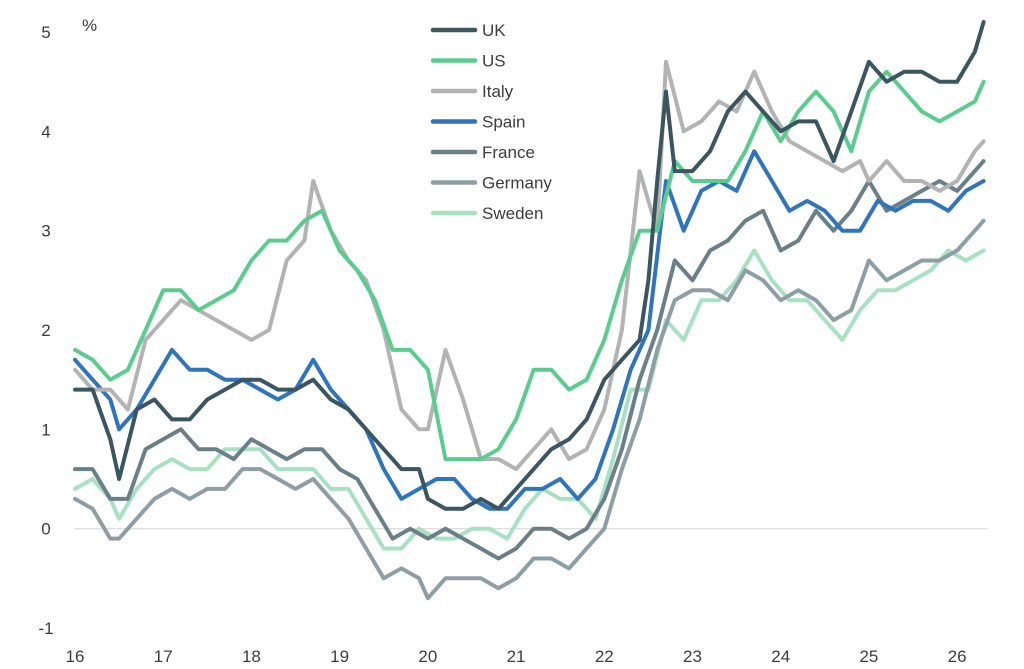 This screenshot has width=1024, height=669. Describe the element at coordinates (692, 656) in the screenshot. I see `x-tick-label: 23` at that location.